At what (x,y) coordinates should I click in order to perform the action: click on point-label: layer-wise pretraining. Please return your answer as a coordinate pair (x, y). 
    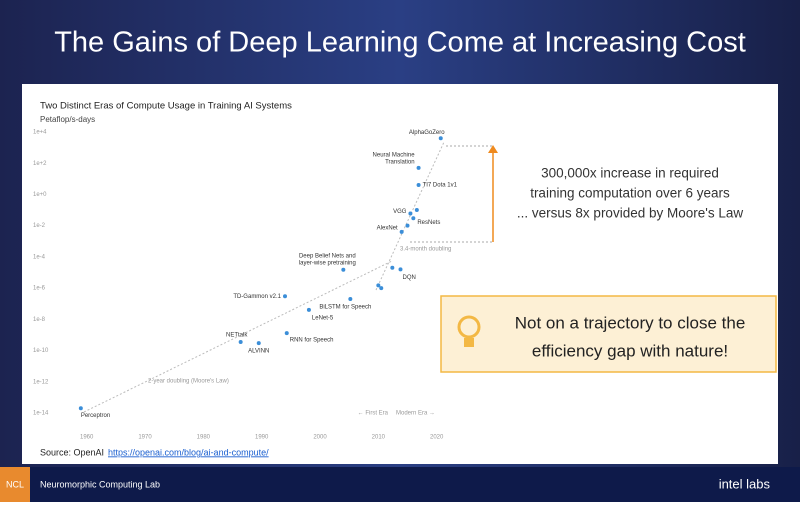
    Looking at the image, I should click on (327, 263).